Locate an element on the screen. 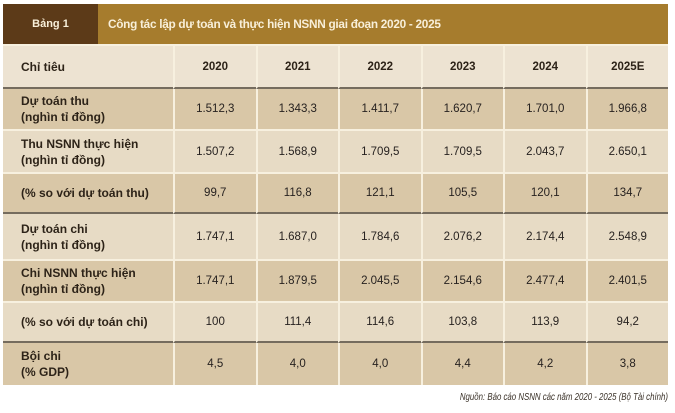 This screenshot has height=413, width=675. cell-value: 134,7 is located at coordinates (626, 194).